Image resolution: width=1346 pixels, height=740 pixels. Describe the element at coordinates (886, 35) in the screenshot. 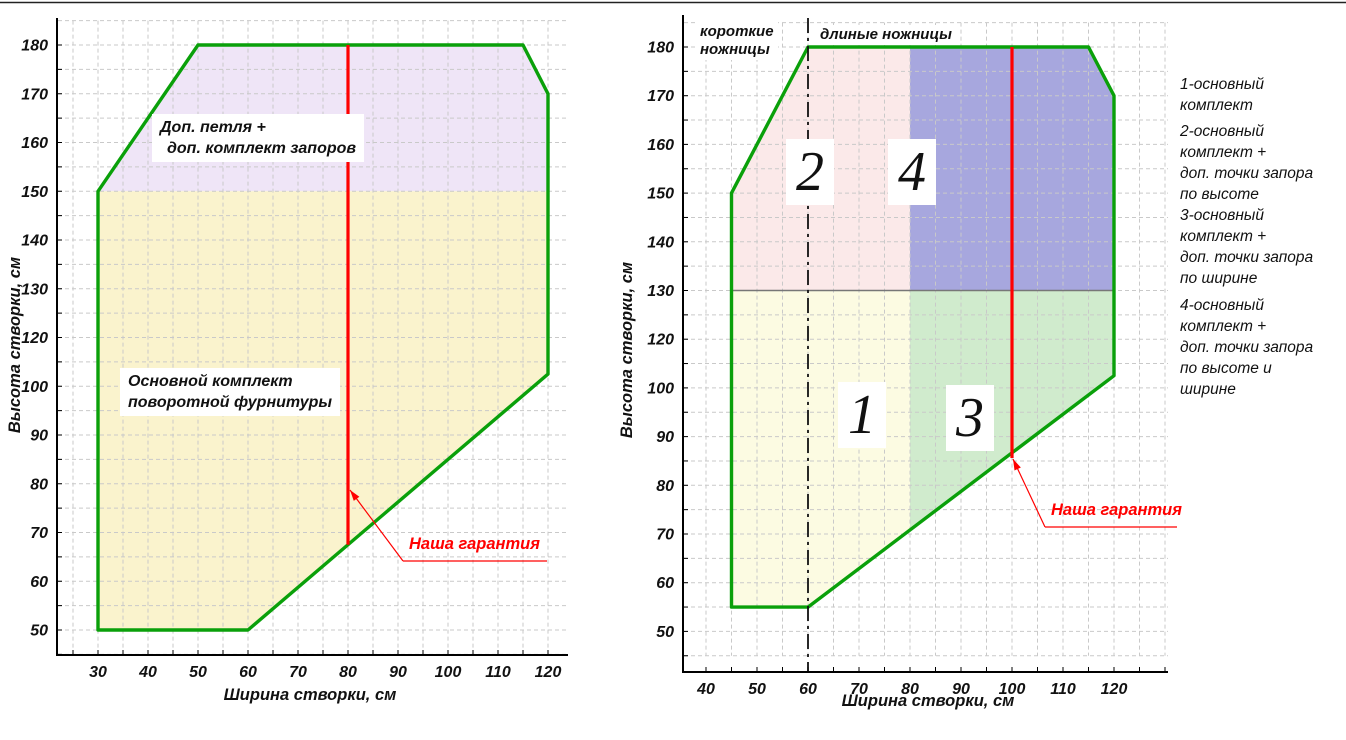

I see `label-long-scissors: длиные ножницы` at that location.